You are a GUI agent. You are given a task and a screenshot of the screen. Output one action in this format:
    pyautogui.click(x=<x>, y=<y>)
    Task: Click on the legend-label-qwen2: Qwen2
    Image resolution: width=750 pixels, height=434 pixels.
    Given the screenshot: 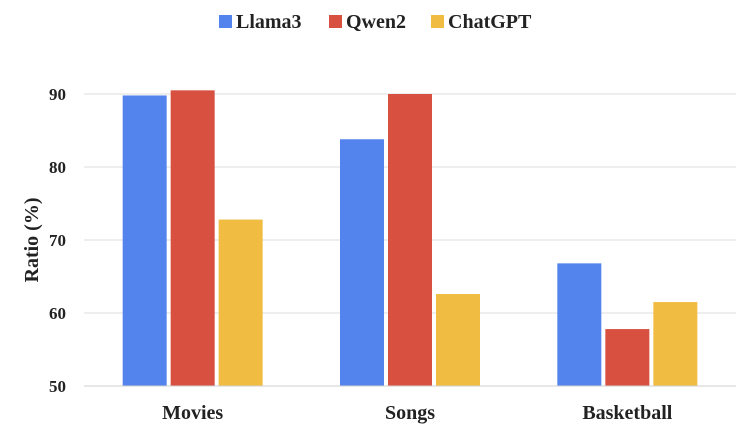 What is the action you would take?
    pyautogui.click(x=376, y=22)
    